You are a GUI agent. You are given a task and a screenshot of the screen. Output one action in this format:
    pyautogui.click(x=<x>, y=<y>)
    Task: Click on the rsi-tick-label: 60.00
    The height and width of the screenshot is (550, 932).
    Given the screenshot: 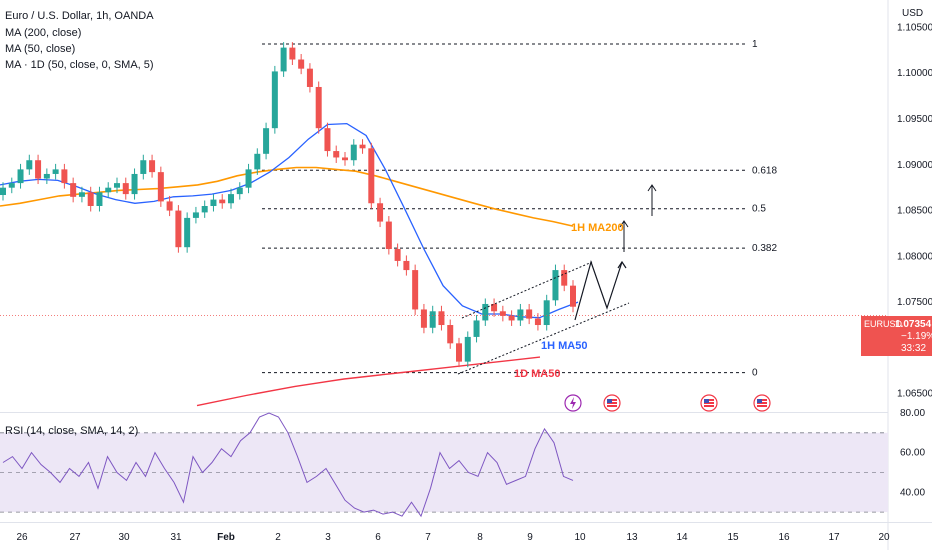 What is the action you would take?
    pyautogui.click(x=912, y=453)
    